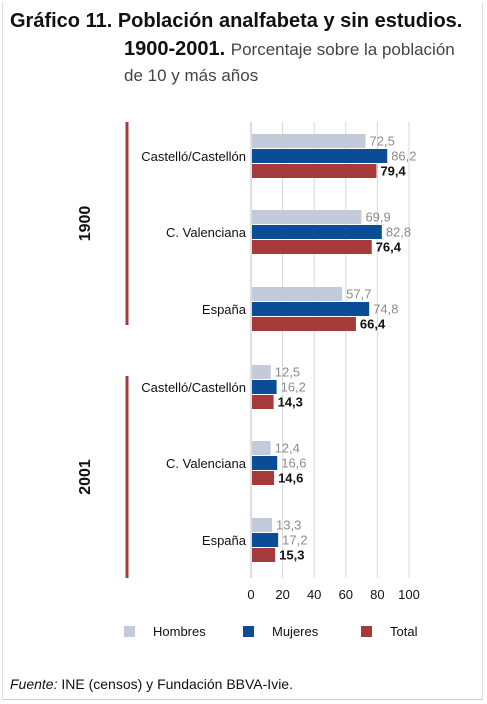 The height and width of the screenshot is (704, 487). I want to click on data-label: 16,2, so click(293, 387).